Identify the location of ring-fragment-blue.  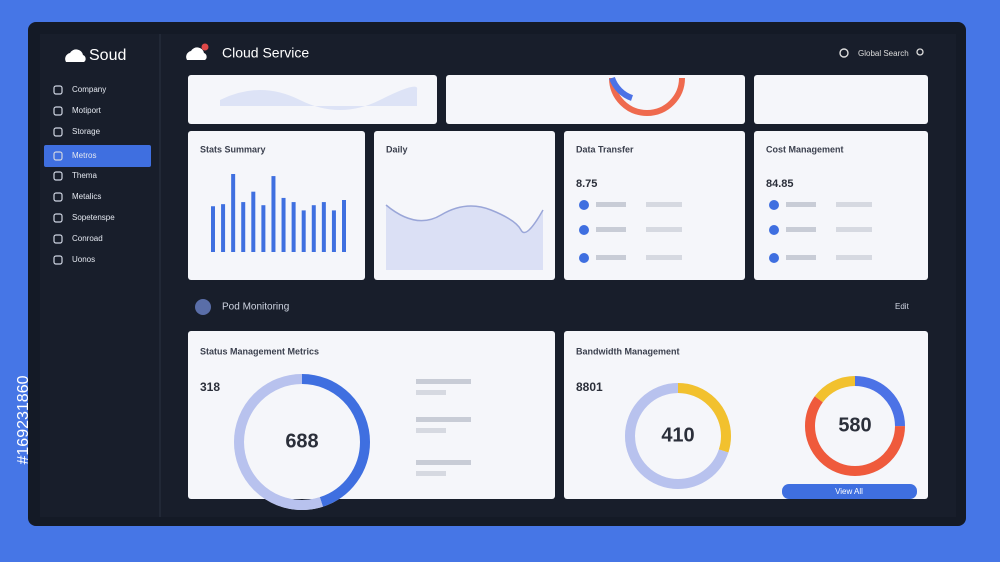
(621, 88).